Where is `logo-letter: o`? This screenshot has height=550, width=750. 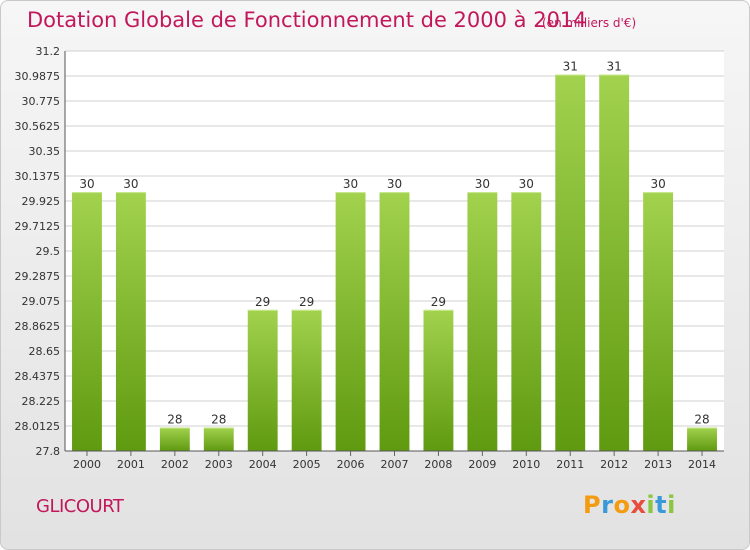 logo-letter: o is located at coordinates (622, 505).